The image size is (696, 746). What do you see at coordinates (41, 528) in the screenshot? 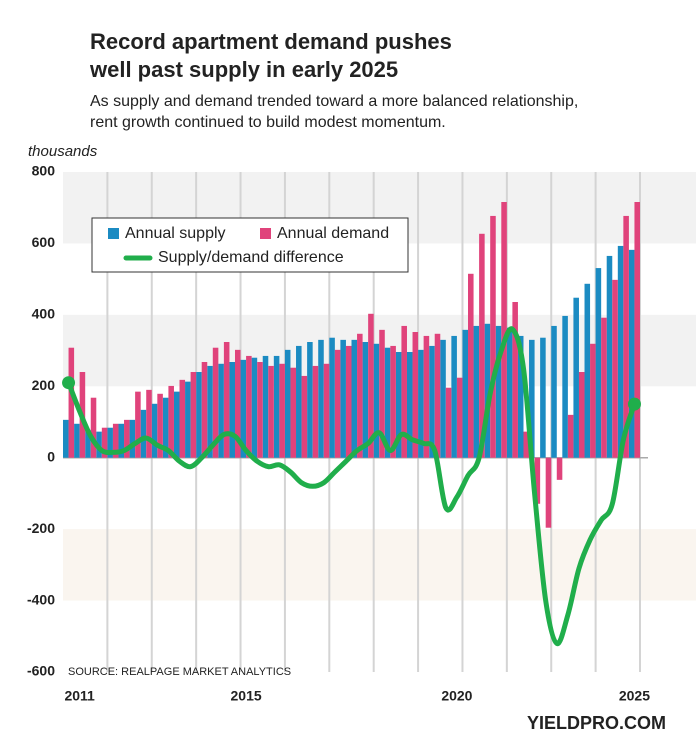
I see `y-tick-label: -200` at bounding box center [41, 528].